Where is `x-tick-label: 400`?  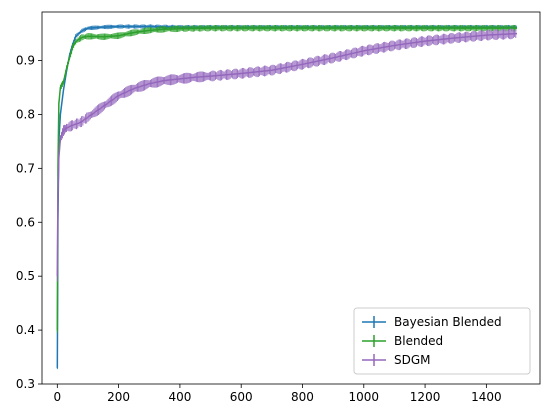 x-tick-label: 400 is located at coordinates (179, 397).